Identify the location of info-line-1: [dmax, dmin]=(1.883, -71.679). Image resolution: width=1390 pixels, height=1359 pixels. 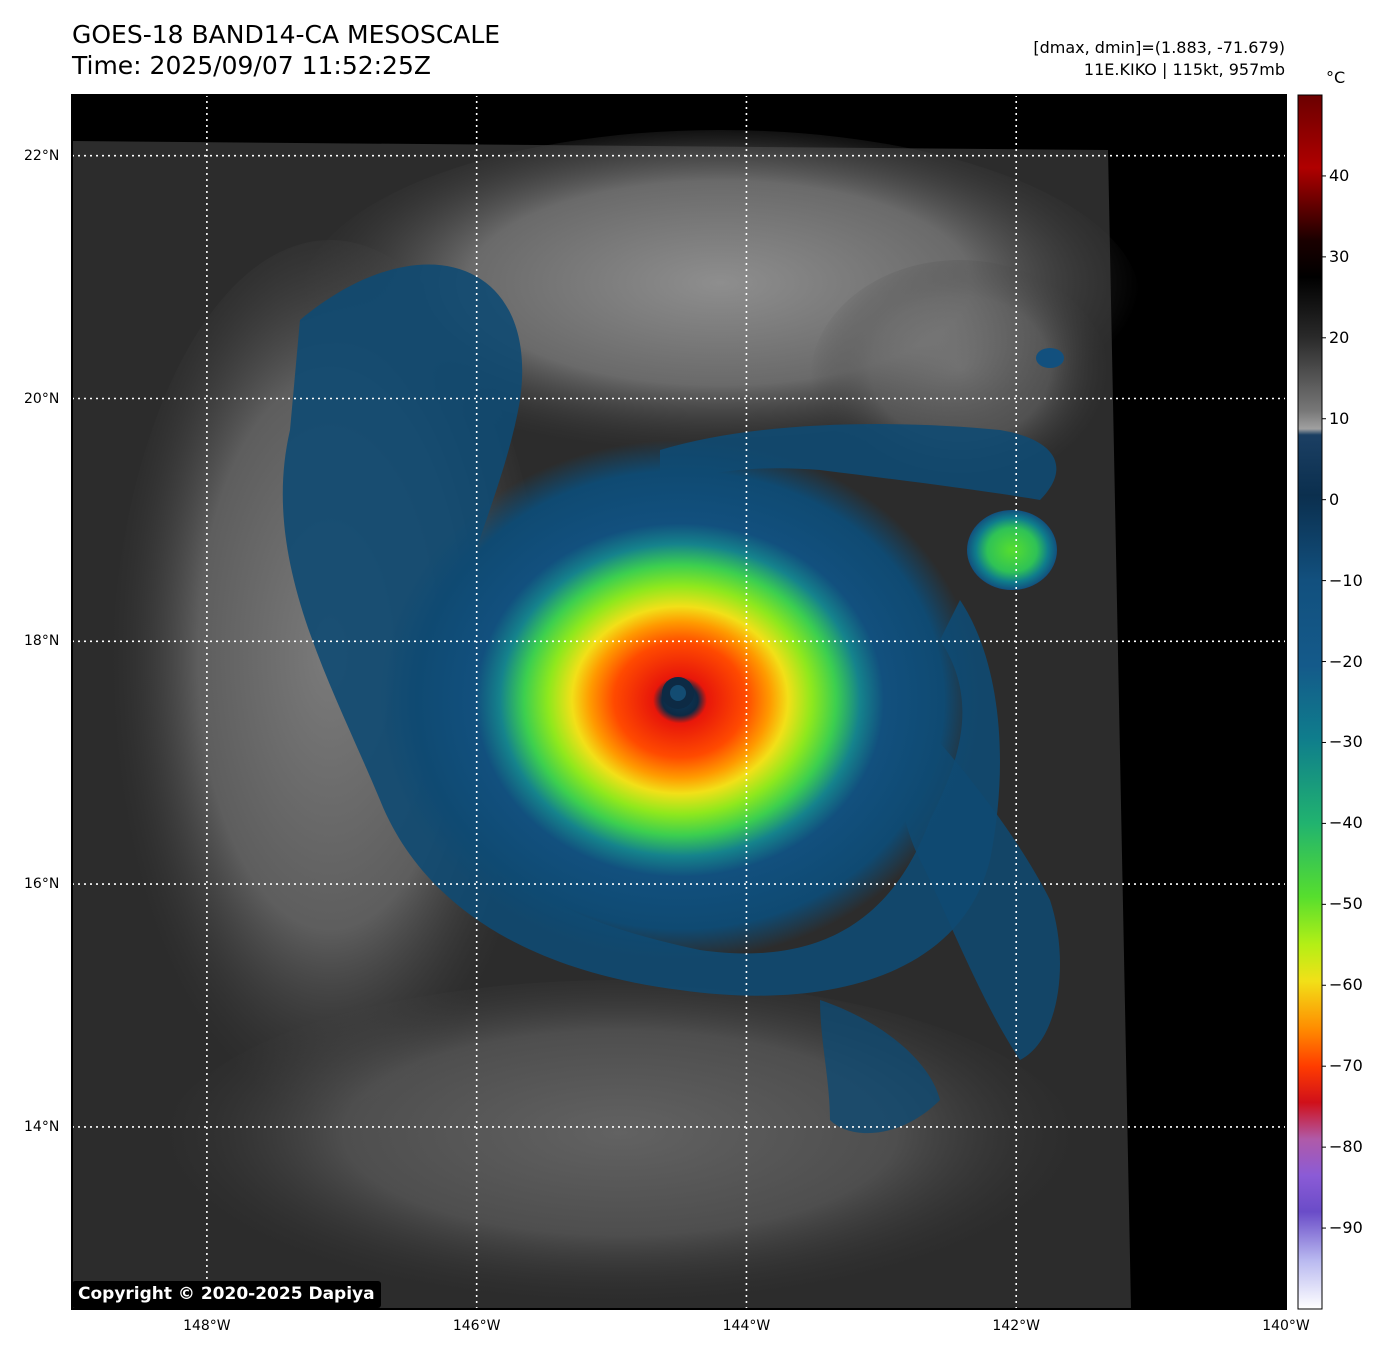
(1159, 47).